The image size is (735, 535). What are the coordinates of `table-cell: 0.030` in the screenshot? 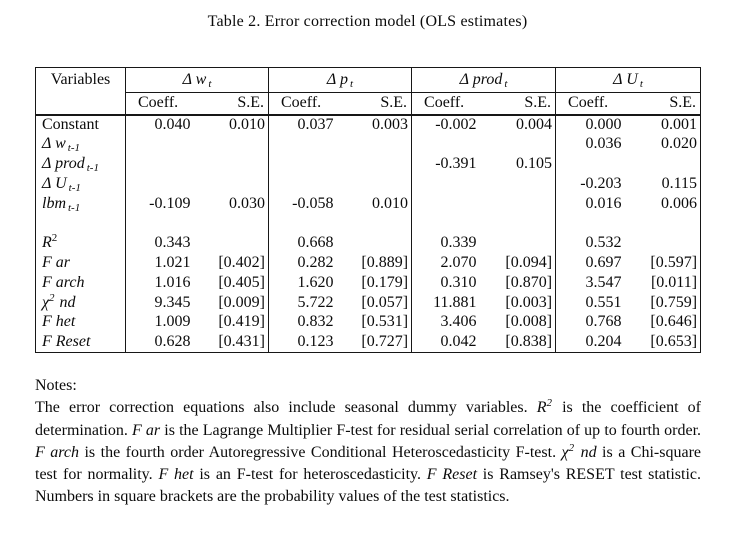 It's located at (247, 203).